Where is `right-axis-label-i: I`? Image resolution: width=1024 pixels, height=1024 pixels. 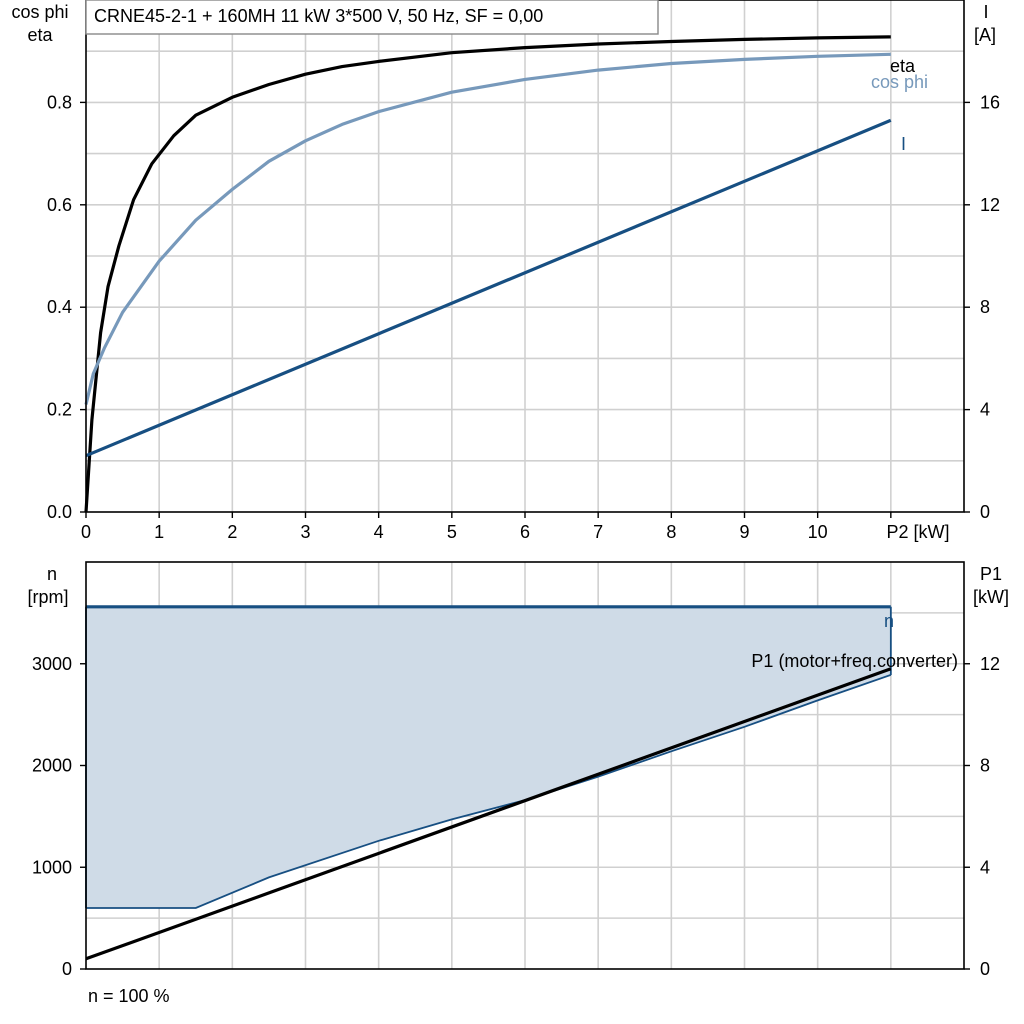
right-axis-label-i: I is located at coordinates (985, 12).